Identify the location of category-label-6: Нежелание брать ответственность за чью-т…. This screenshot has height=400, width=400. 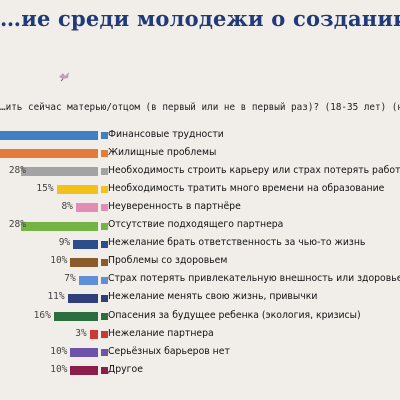
(237, 243).